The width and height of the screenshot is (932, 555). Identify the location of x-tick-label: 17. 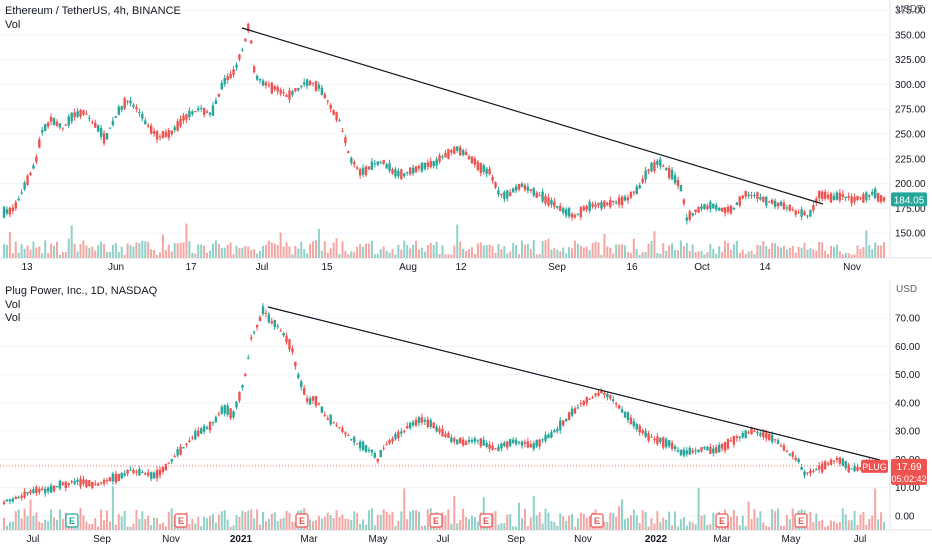
(191, 267).